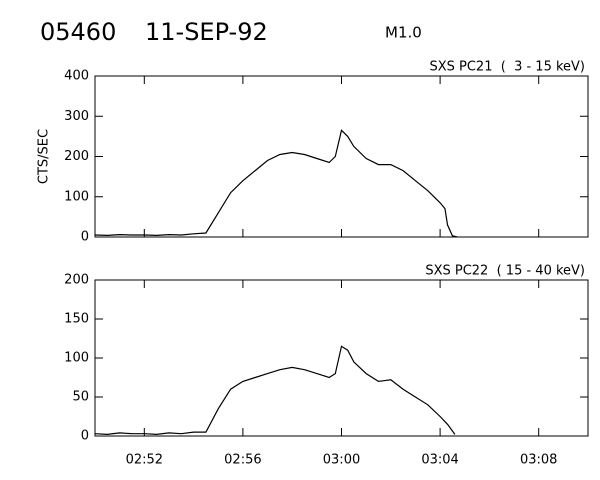  Describe the element at coordinates (44, 156) in the screenshot. I see `y-axis-label: CTS/SEC` at that location.